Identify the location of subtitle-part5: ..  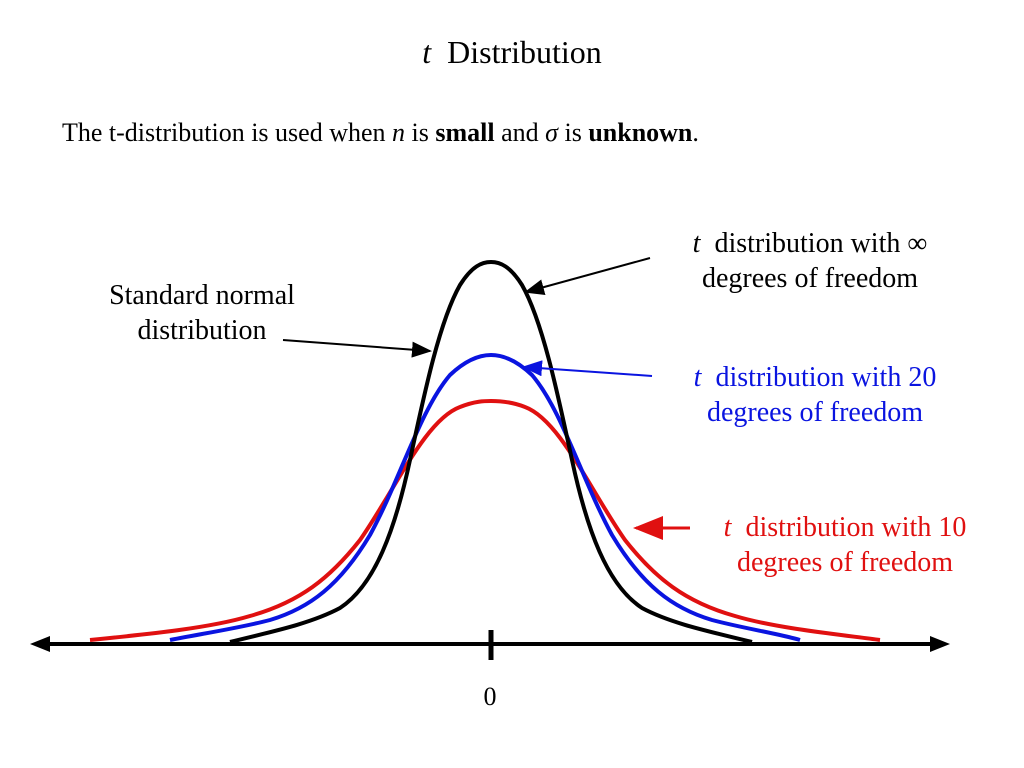
(695, 132).